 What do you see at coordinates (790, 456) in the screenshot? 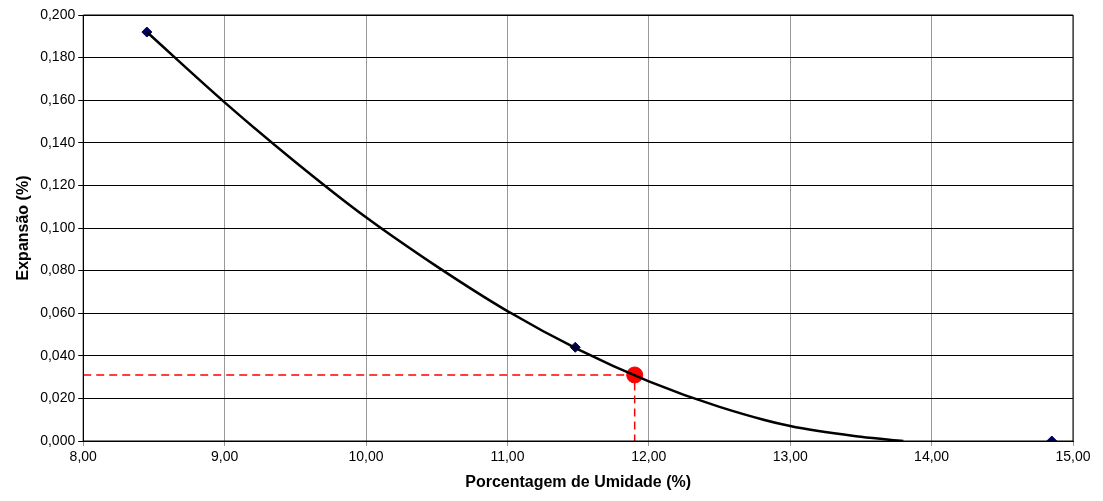
I see `x-tick-label: 13,00` at bounding box center [790, 456].